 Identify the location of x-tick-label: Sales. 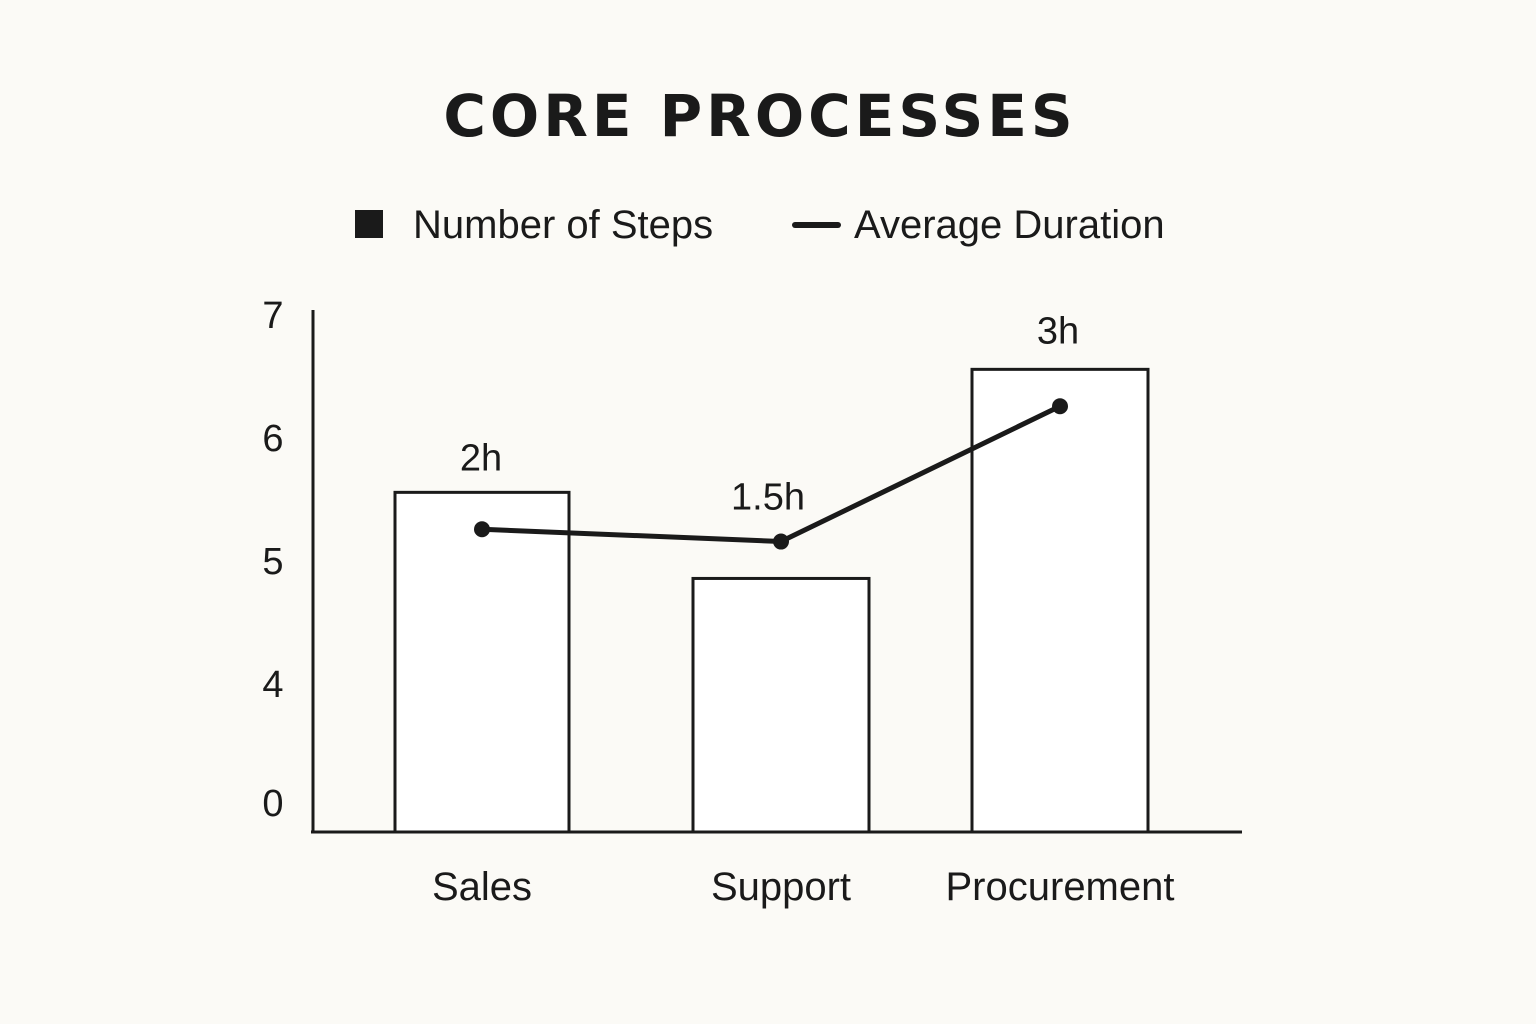
(482, 887).